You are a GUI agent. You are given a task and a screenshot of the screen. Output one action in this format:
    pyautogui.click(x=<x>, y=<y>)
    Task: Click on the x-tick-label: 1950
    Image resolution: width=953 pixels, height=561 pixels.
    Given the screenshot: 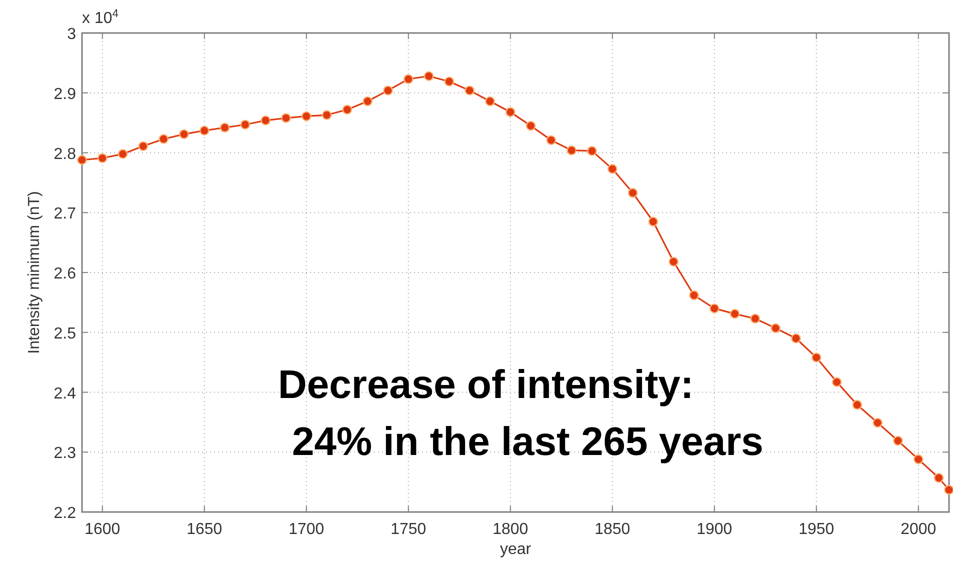 What is the action you would take?
    pyautogui.click(x=816, y=529)
    